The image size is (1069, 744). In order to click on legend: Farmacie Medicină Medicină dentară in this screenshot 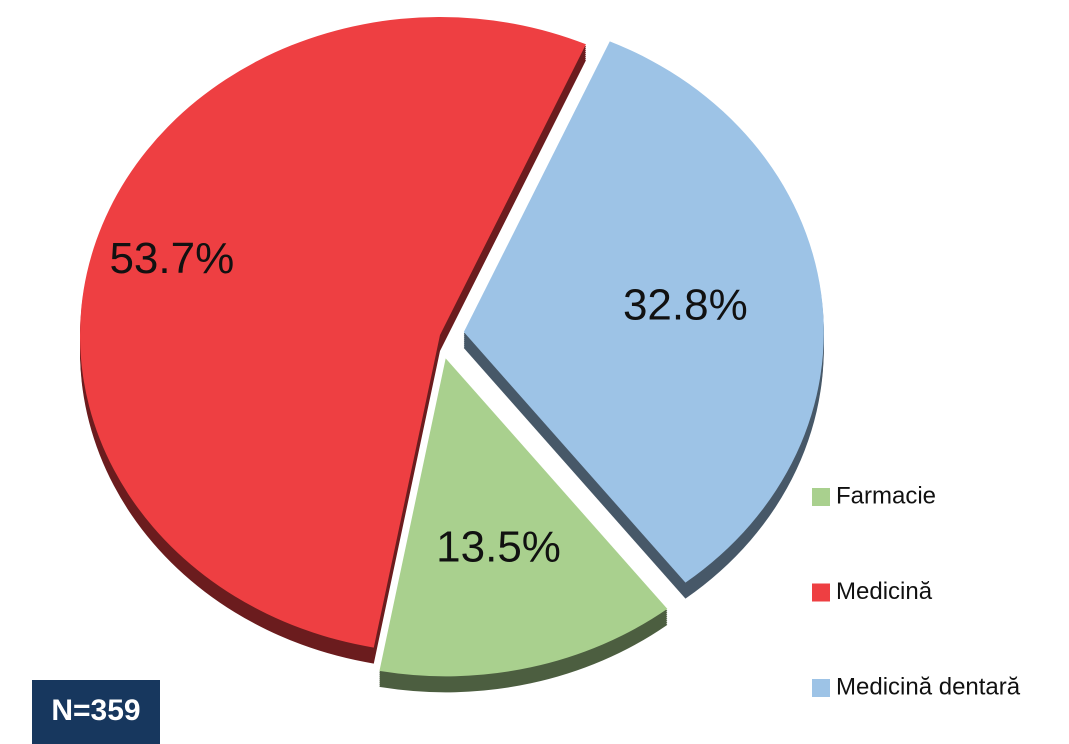, I will do `click(916, 591)`.